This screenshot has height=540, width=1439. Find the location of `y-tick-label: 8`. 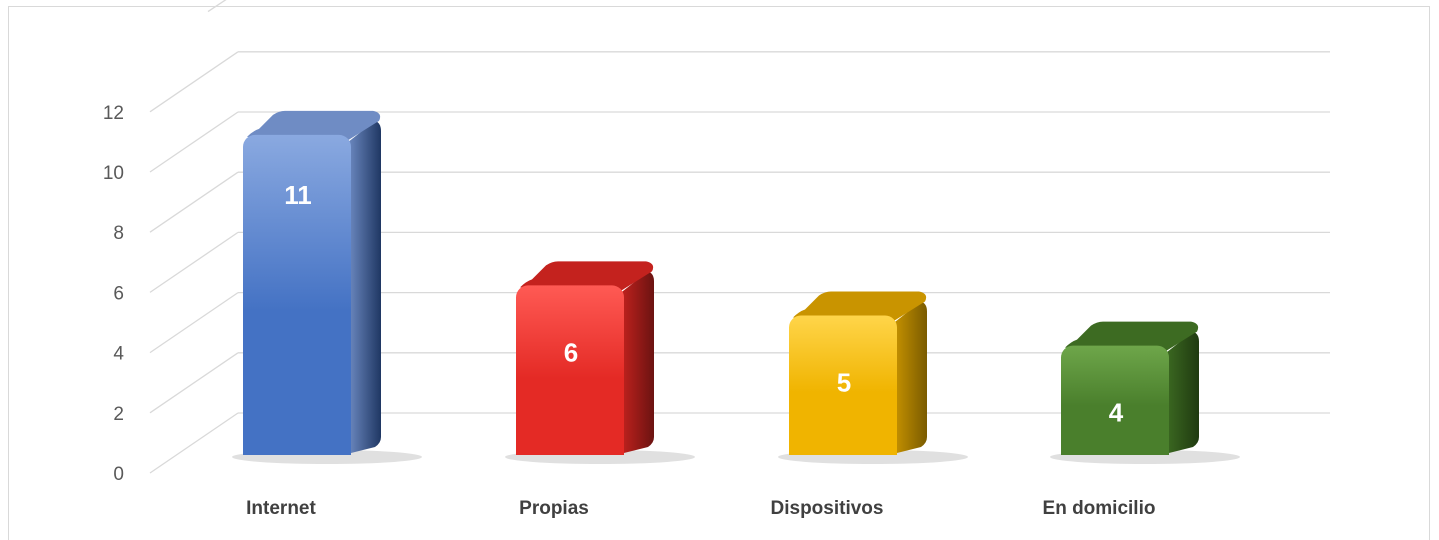

y-tick-label: 8 is located at coordinates (118, 233).